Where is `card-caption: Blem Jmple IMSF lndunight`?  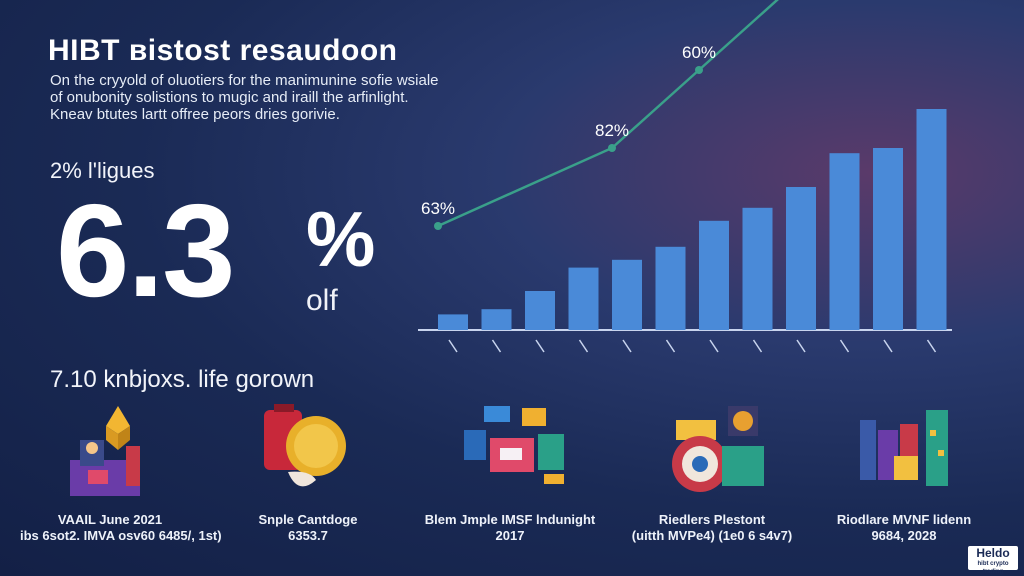
card-caption: Blem Jmple IMSF lndunight is located at coordinates (510, 519).